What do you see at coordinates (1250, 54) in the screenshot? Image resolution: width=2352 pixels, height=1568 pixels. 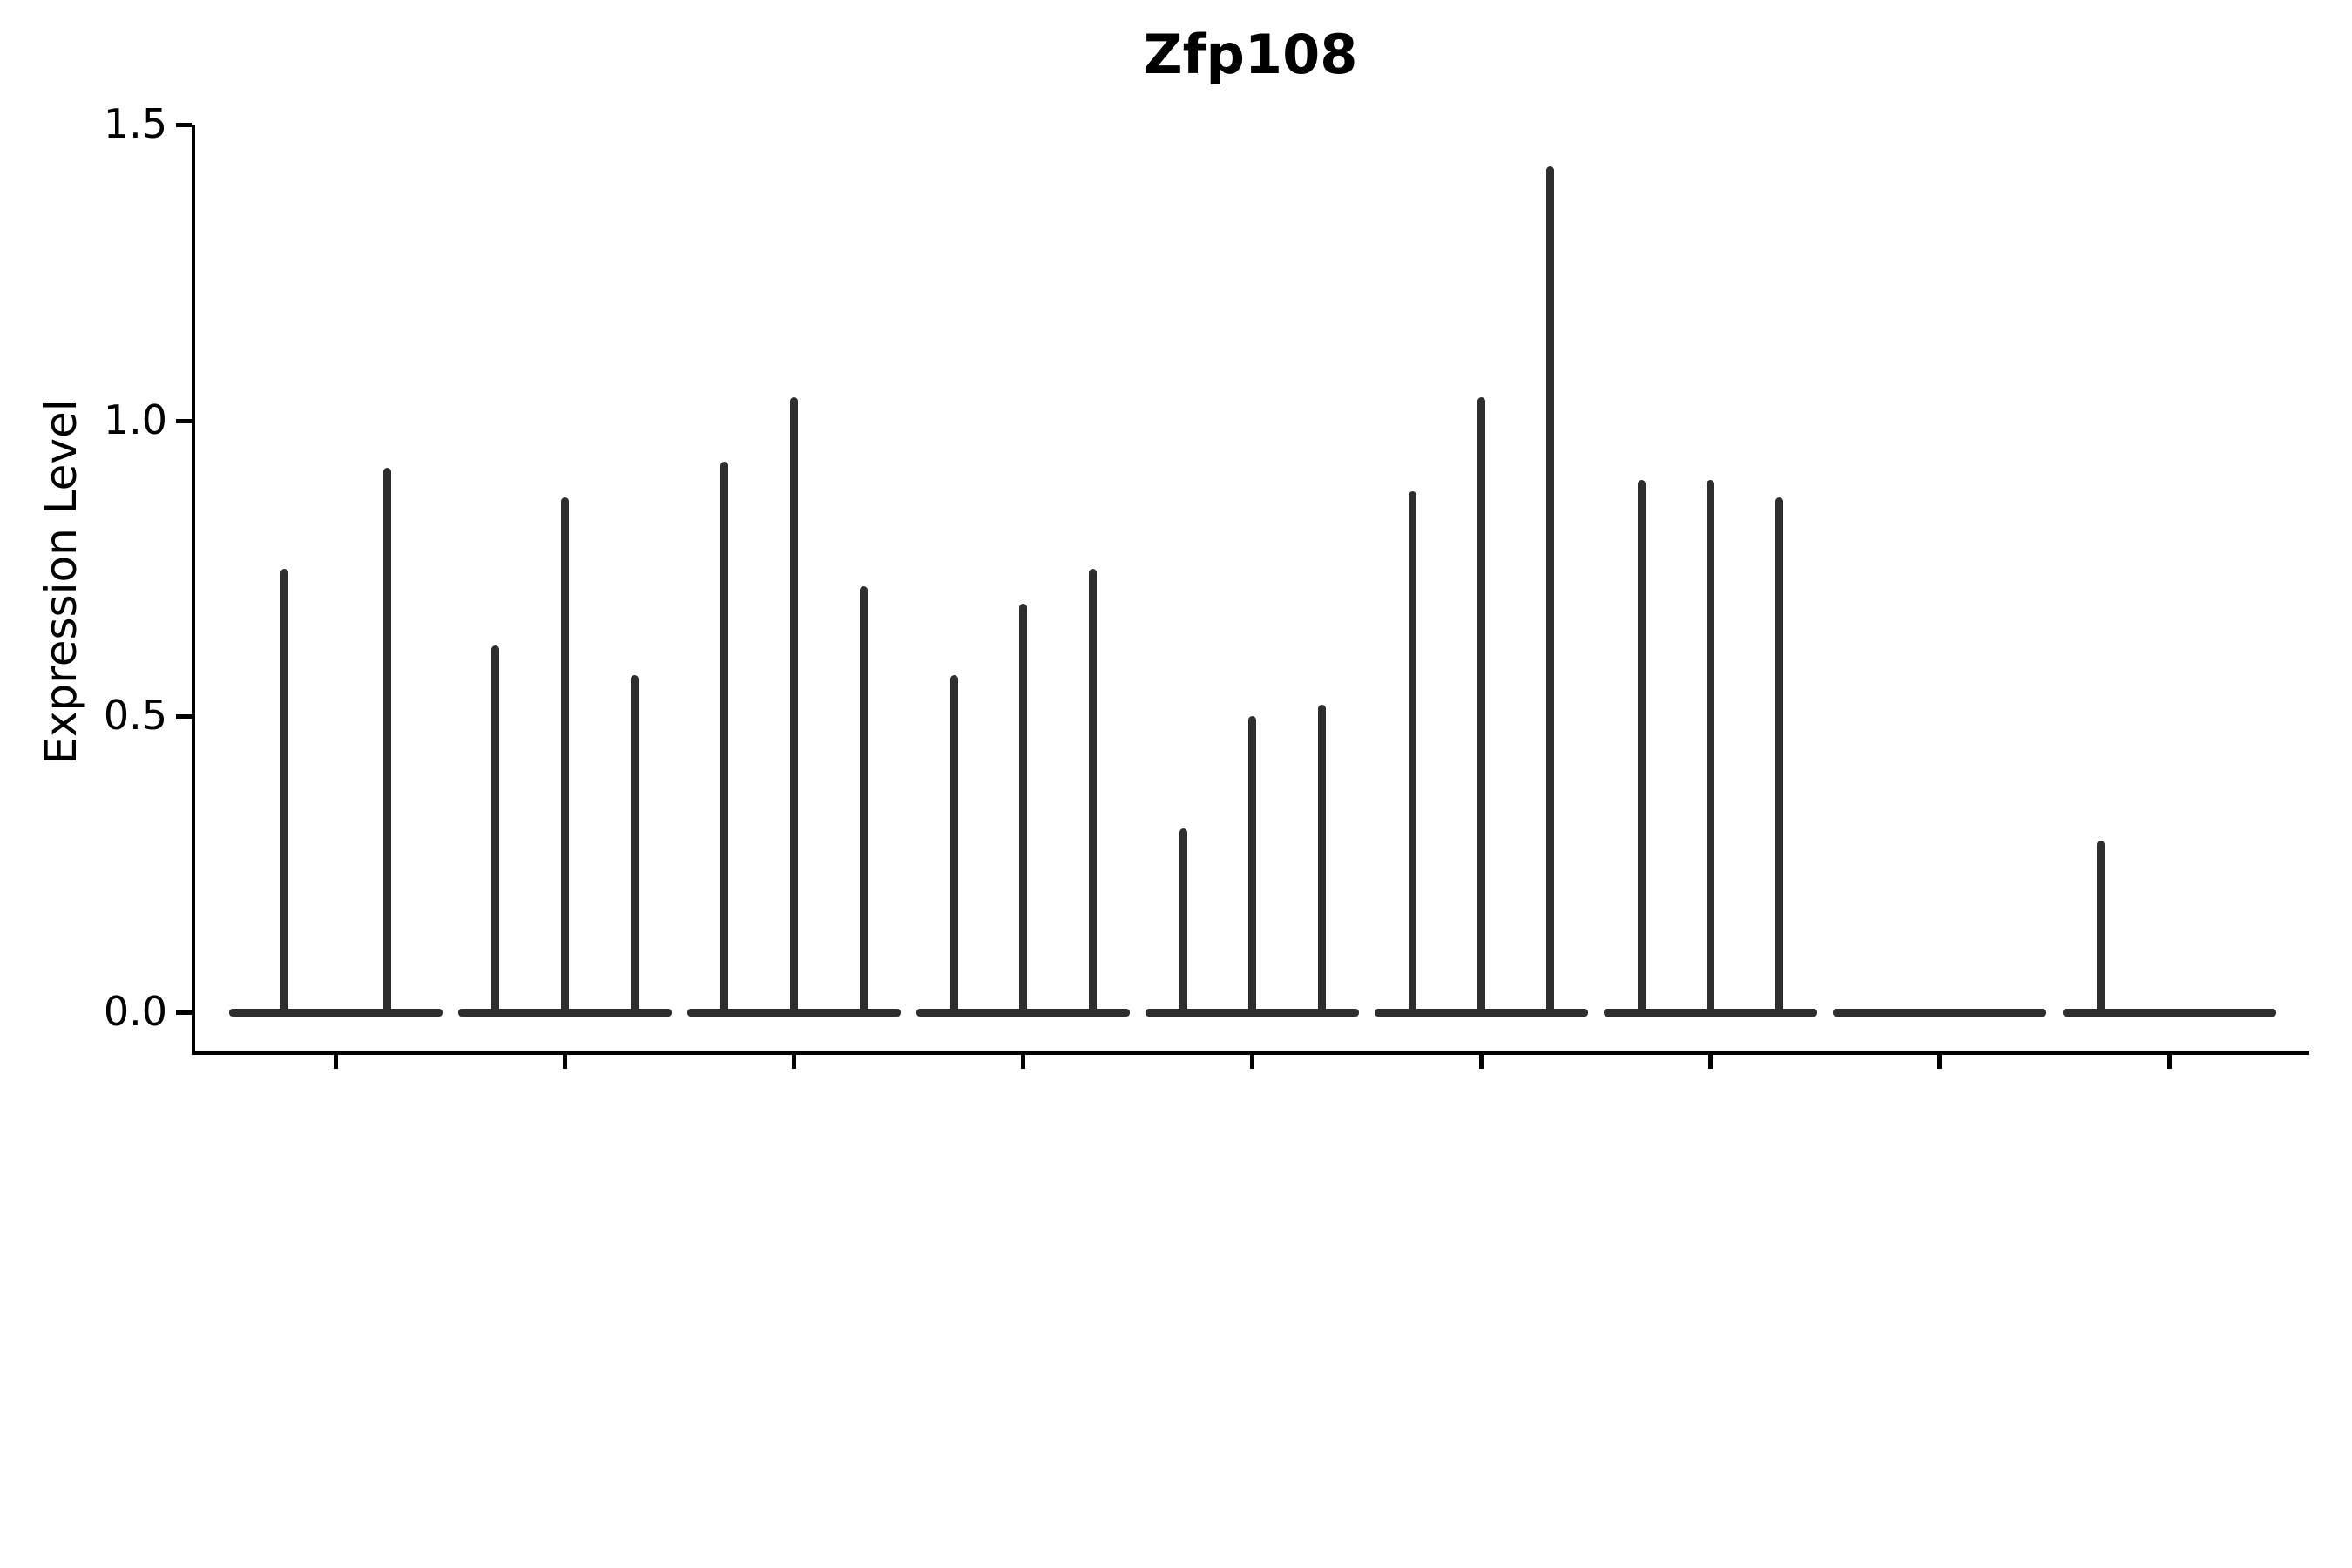 I see `chart-title: Zfp108` at bounding box center [1250, 54].